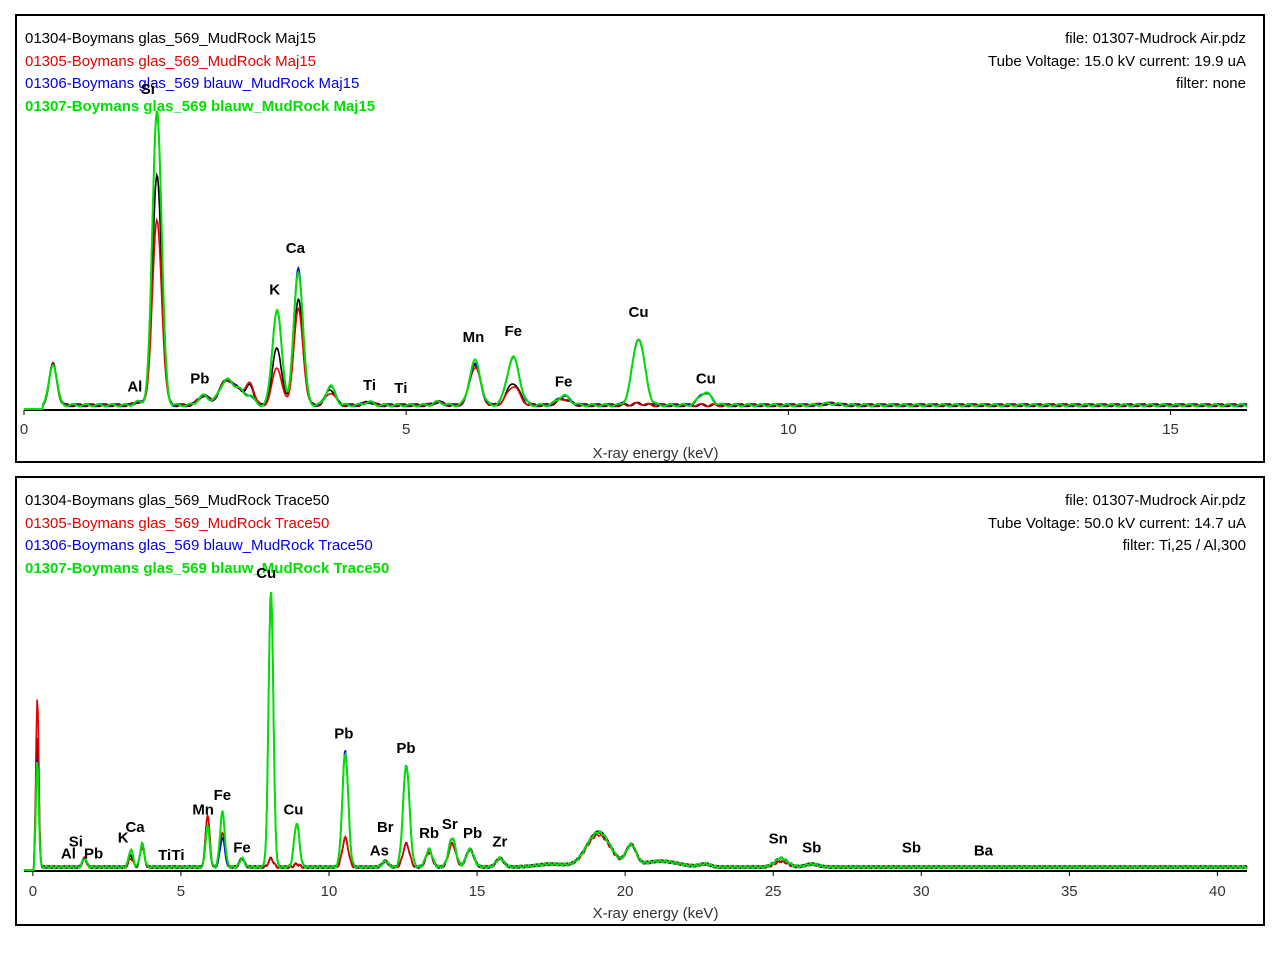 The image size is (1280, 960). I want to click on element-peak-label: Sn, so click(778, 839).